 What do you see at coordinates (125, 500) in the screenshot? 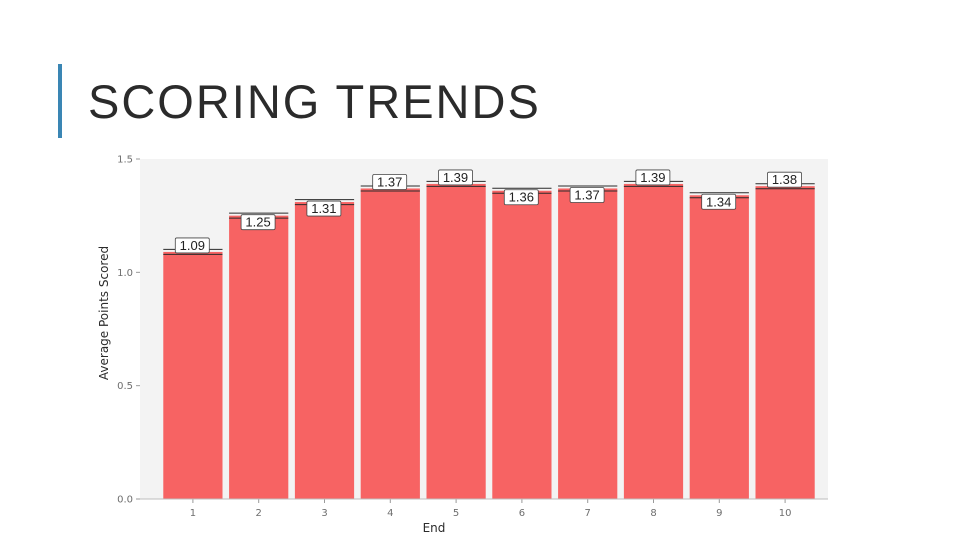
I see `y-tick-label: 0.0` at bounding box center [125, 500].